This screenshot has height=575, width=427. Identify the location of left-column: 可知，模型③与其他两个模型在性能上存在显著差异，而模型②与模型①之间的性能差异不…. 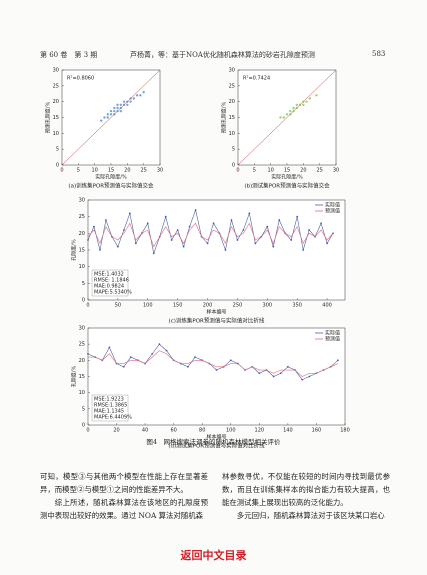
(124, 496).